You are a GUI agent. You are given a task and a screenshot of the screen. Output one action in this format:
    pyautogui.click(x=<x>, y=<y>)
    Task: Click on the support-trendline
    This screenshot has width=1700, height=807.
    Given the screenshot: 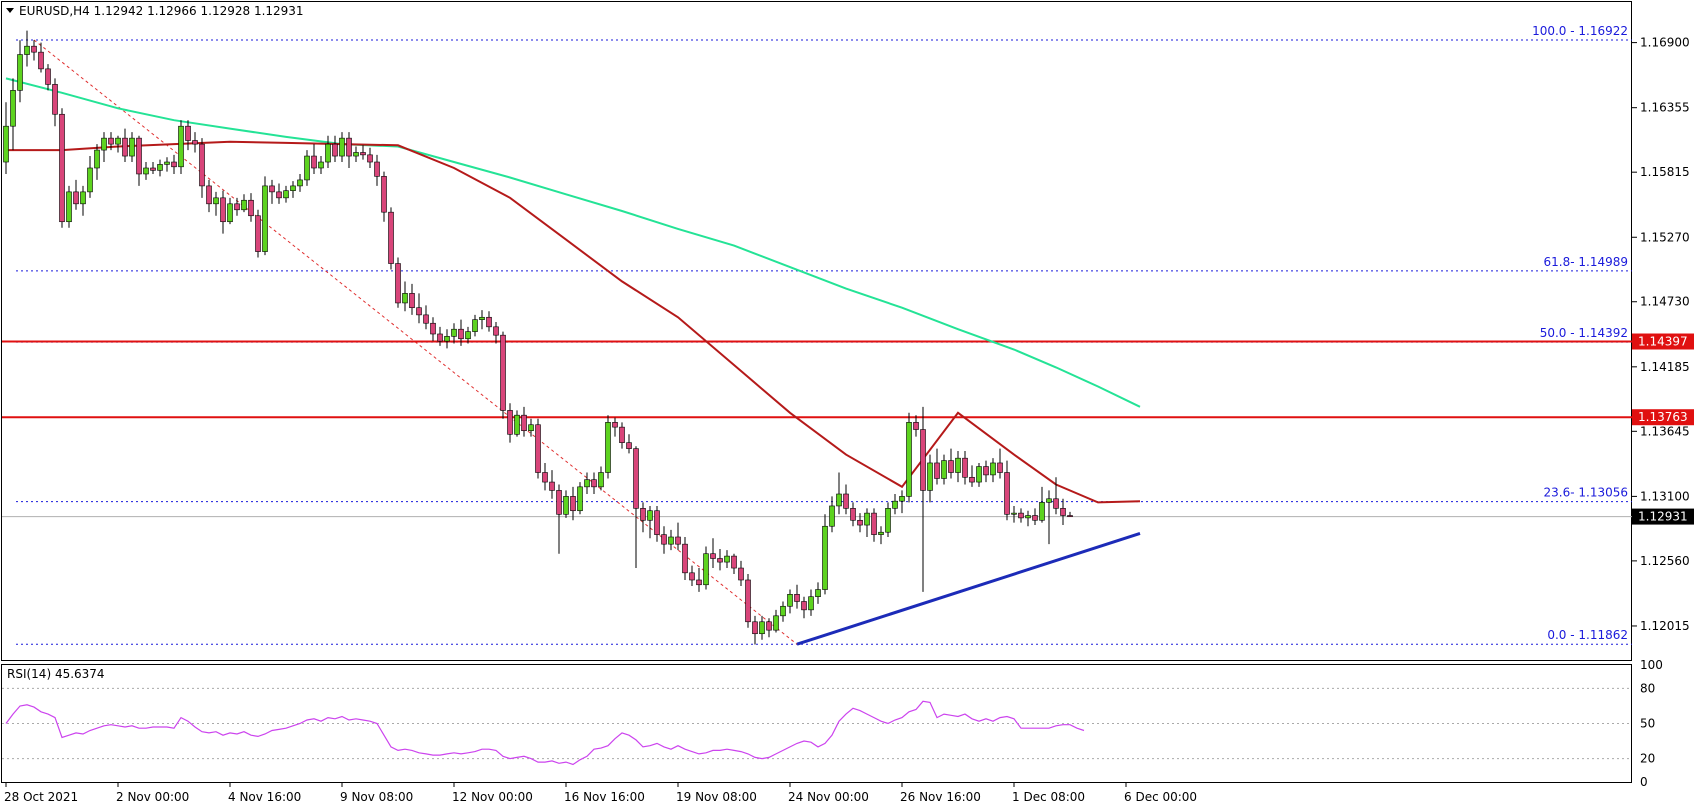 What is the action you would take?
    pyautogui.click(x=968, y=588)
    